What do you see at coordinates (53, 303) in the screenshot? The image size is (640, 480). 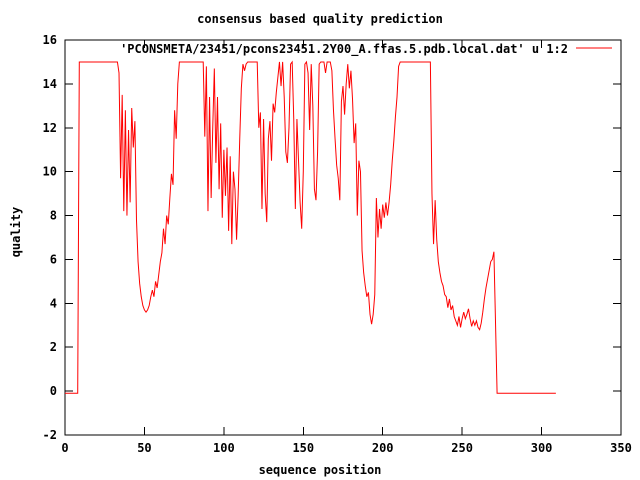 I see `y-tick-label: 4` at bounding box center [53, 303].